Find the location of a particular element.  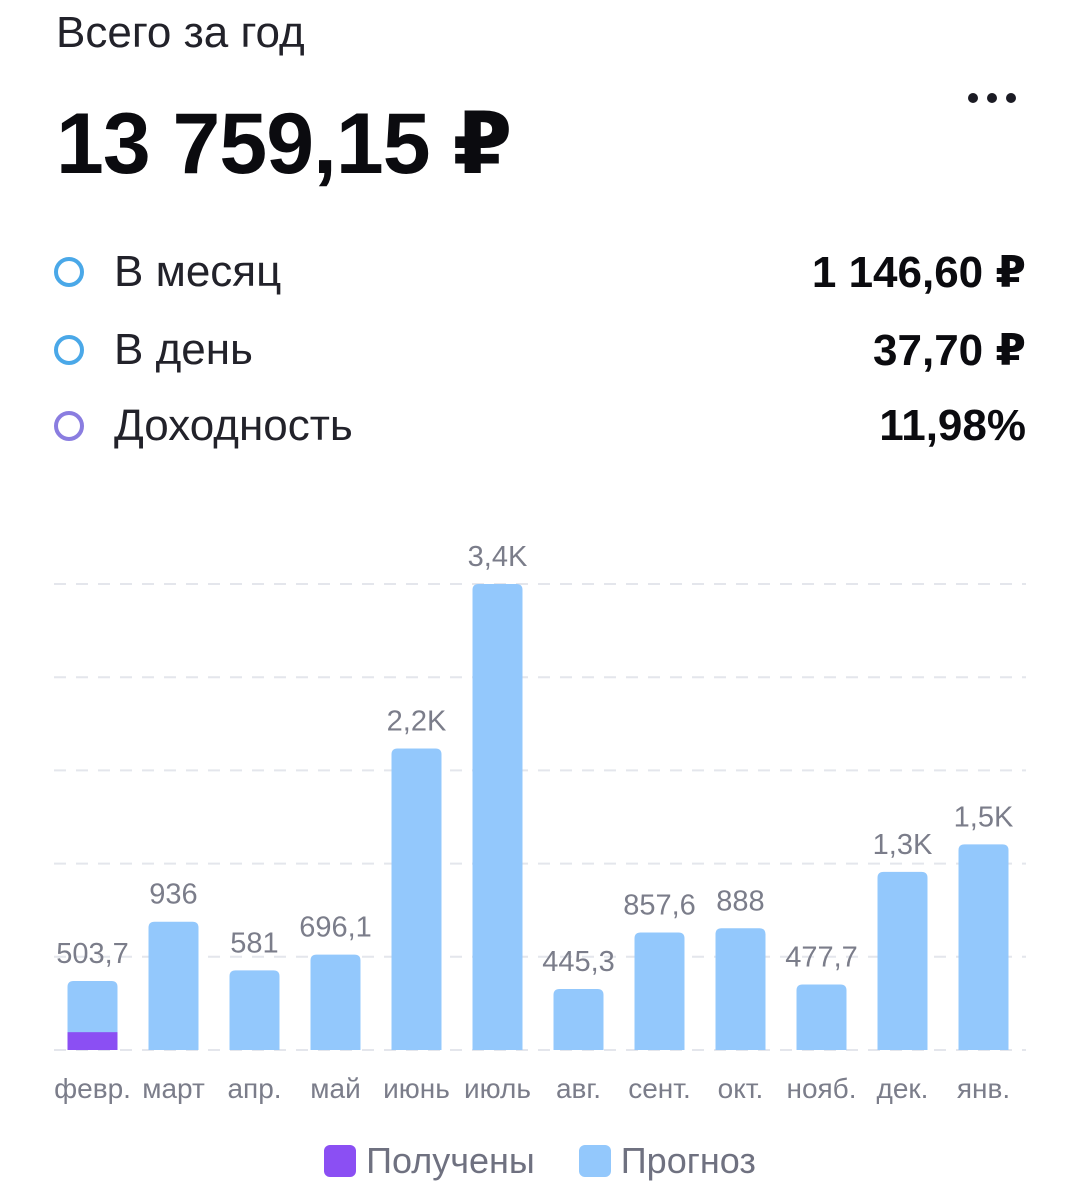

chart-legend: Получены Прогноз is located at coordinates (540, 1161).